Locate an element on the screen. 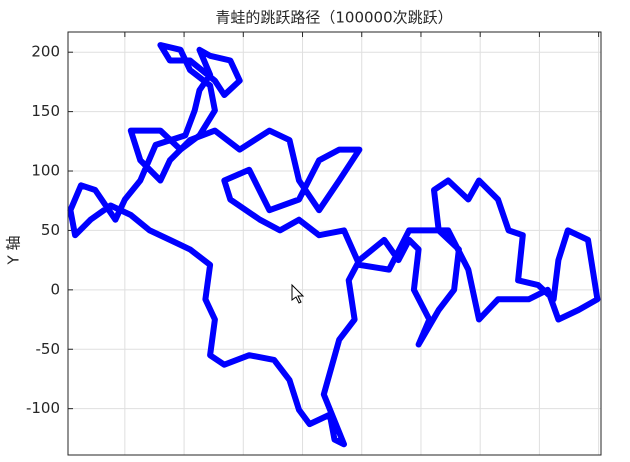 Image resolution: width=630 pixels, height=462 pixels. y-axis-label: Y 轴 is located at coordinates (14, 251).